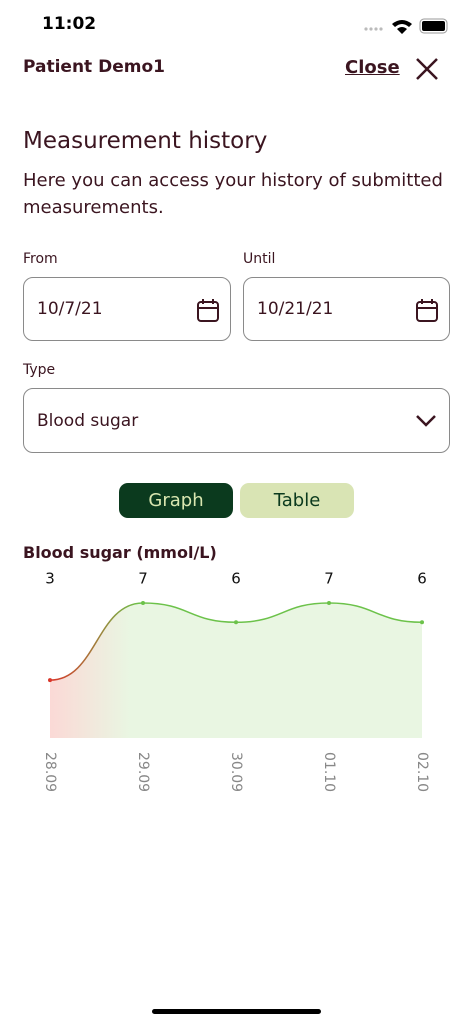  I want to click on type-select: Blood sugar, so click(236, 420).